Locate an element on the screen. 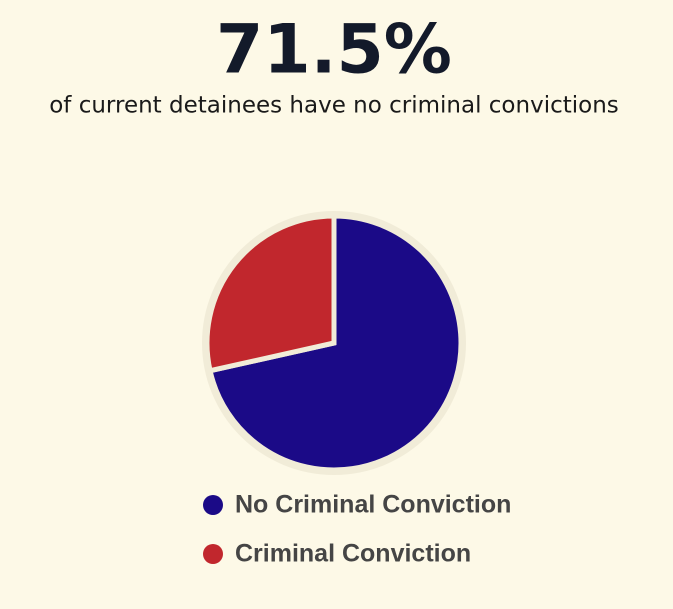 Image resolution: width=673 pixels, height=609 pixels. headline: 71.5% is located at coordinates (334, 50).